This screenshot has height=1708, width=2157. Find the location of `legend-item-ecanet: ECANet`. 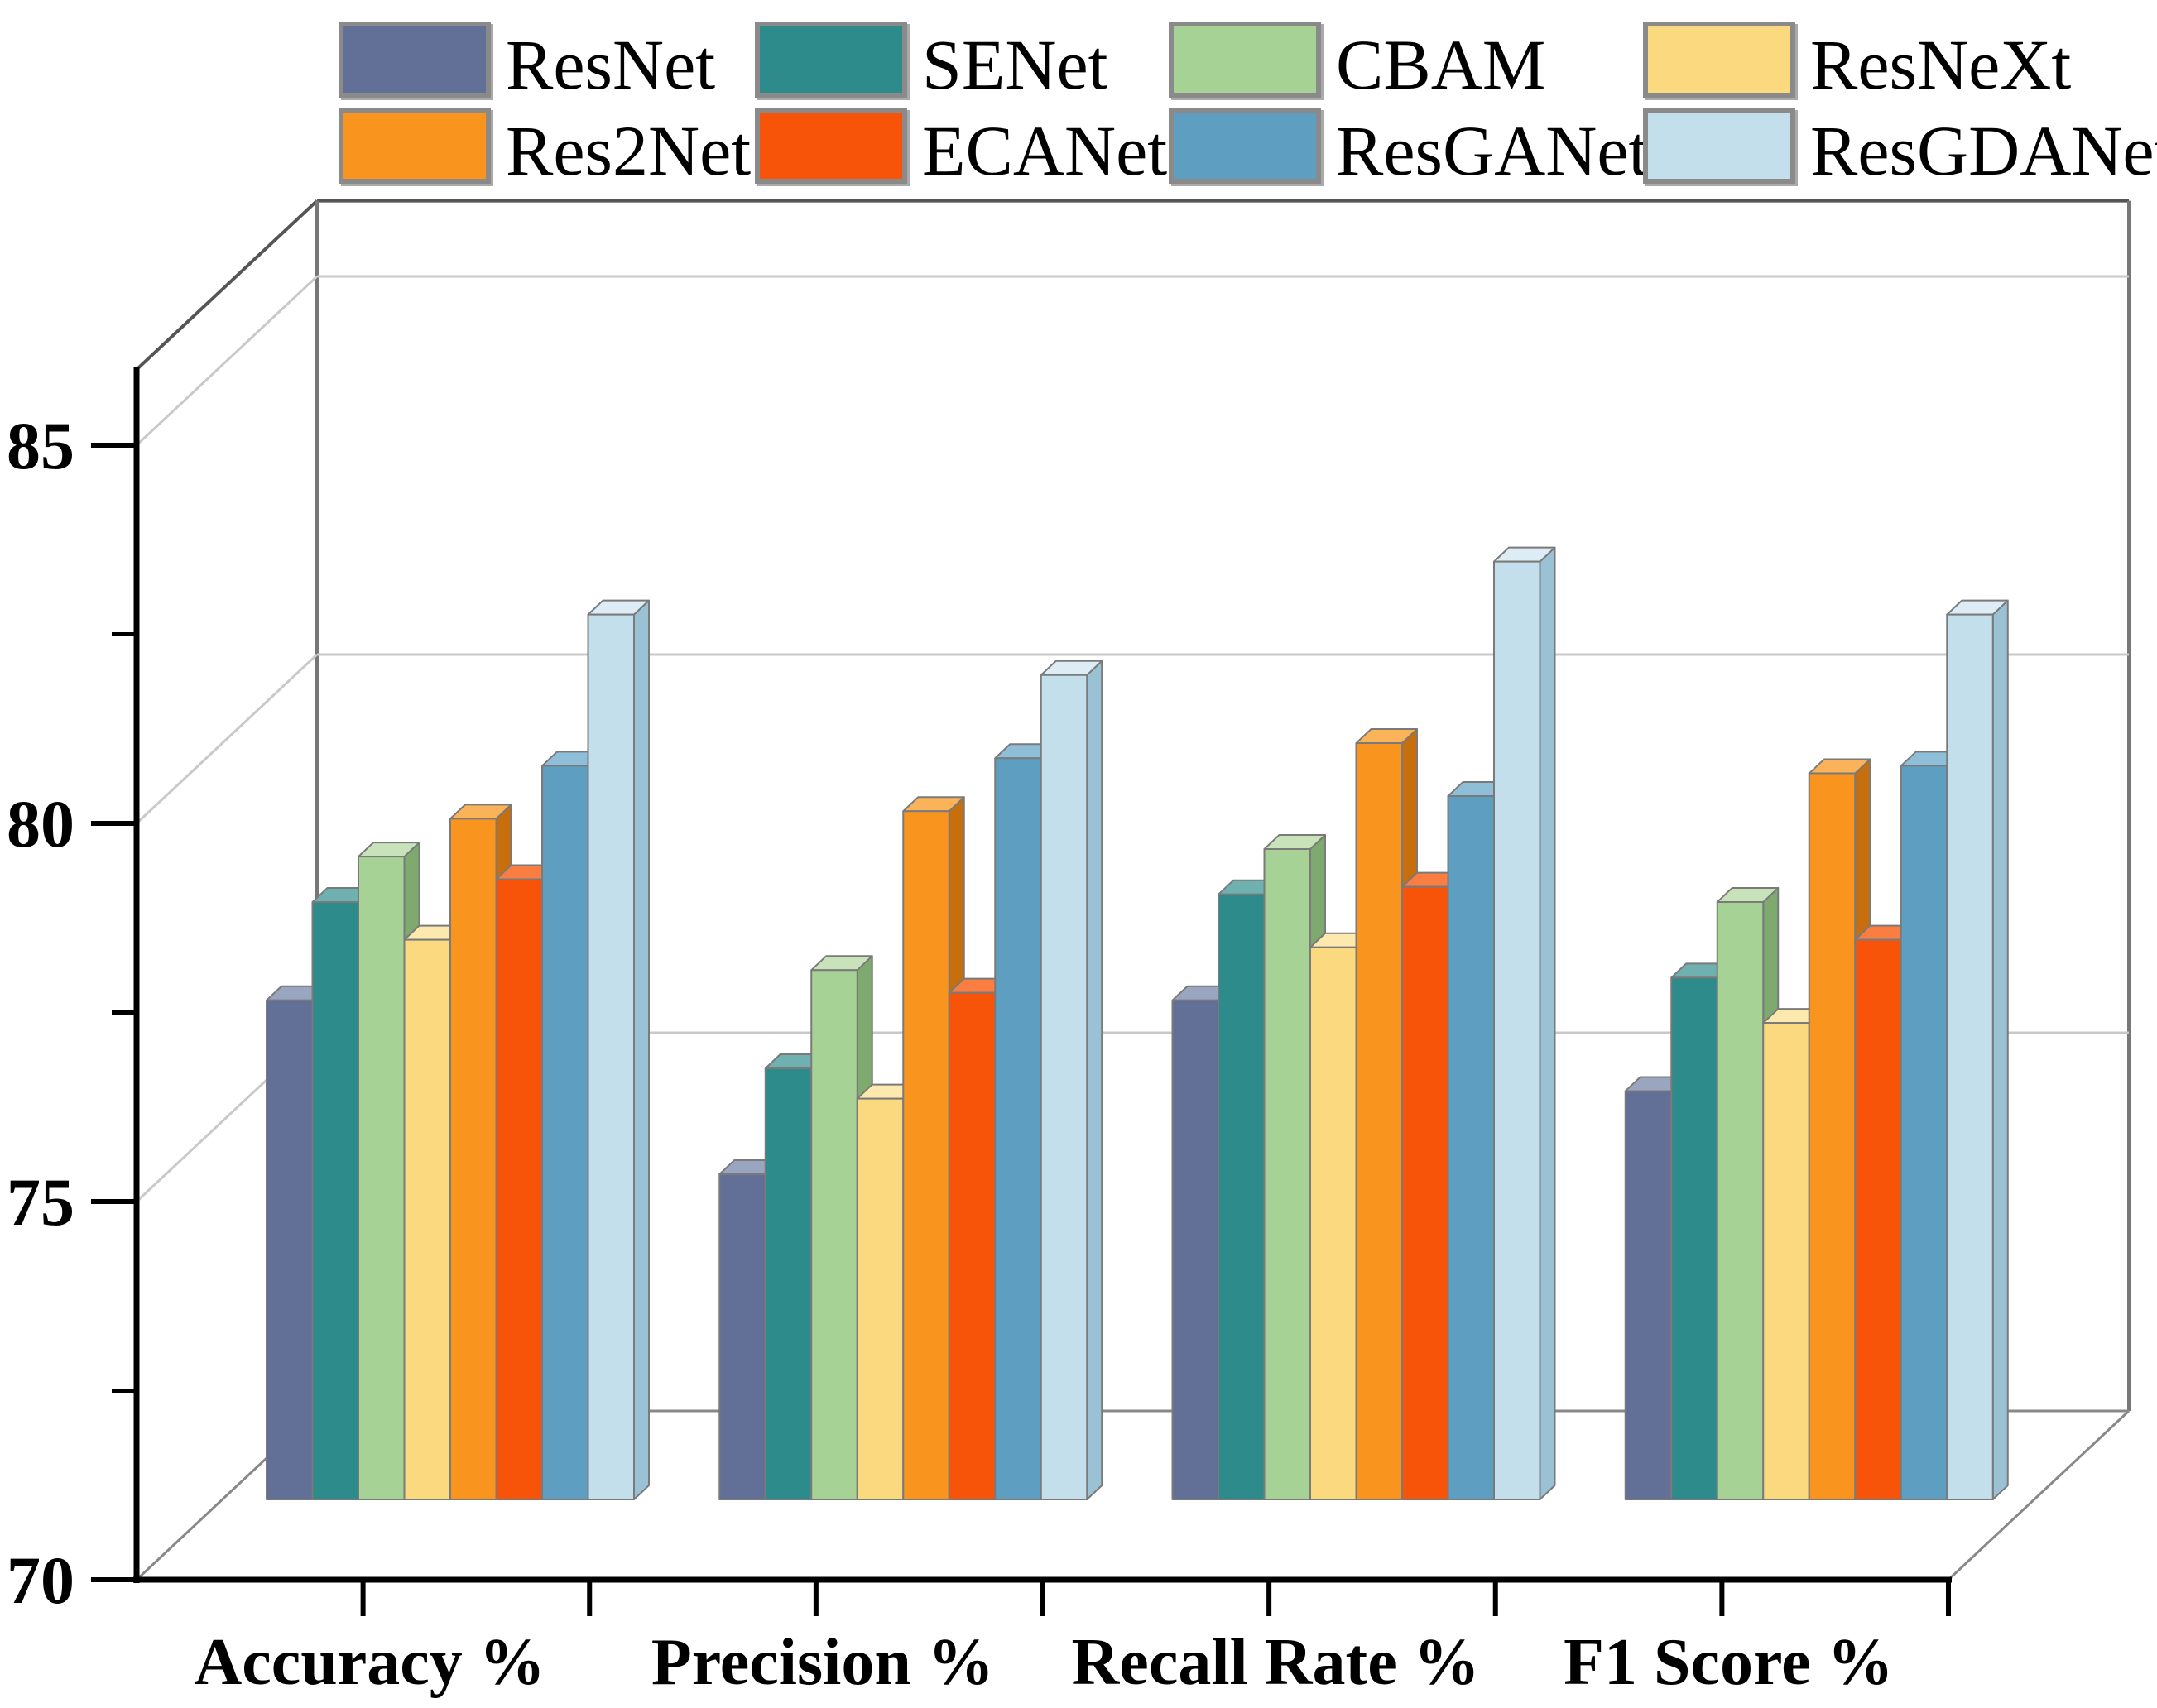

legend-item-ecanet: ECANet is located at coordinates (961, 146).